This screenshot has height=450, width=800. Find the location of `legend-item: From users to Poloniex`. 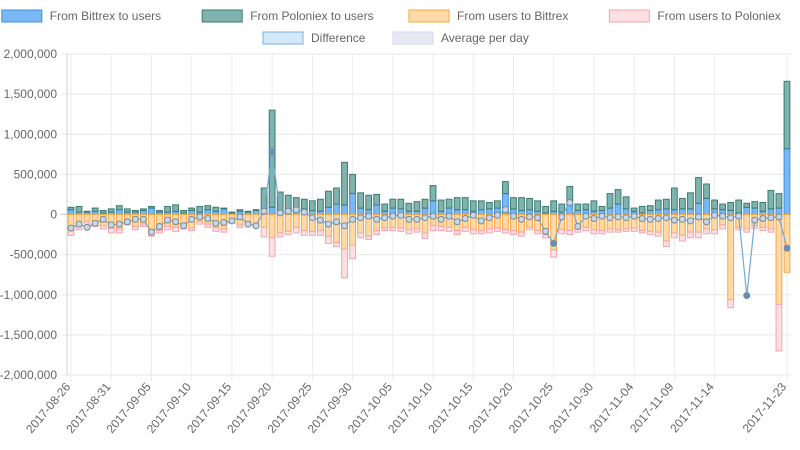

legend-item: From users to Poloniex is located at coordinates (694, 16).